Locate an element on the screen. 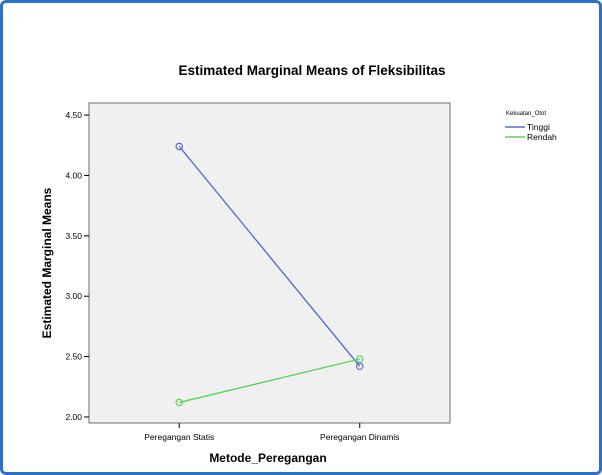 This screenshot has height=475, width=602. y-tick-label: 2.00 is located at coordinates (73, 417).